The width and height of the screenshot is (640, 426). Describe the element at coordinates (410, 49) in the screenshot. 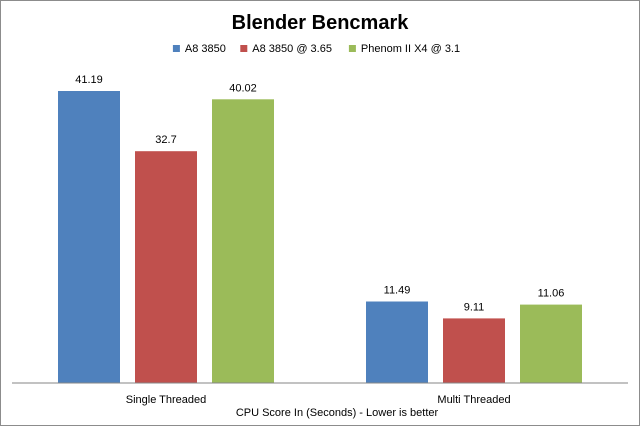

I see `legend-label-3: Phenom II X4 @ 3.1` at that location.